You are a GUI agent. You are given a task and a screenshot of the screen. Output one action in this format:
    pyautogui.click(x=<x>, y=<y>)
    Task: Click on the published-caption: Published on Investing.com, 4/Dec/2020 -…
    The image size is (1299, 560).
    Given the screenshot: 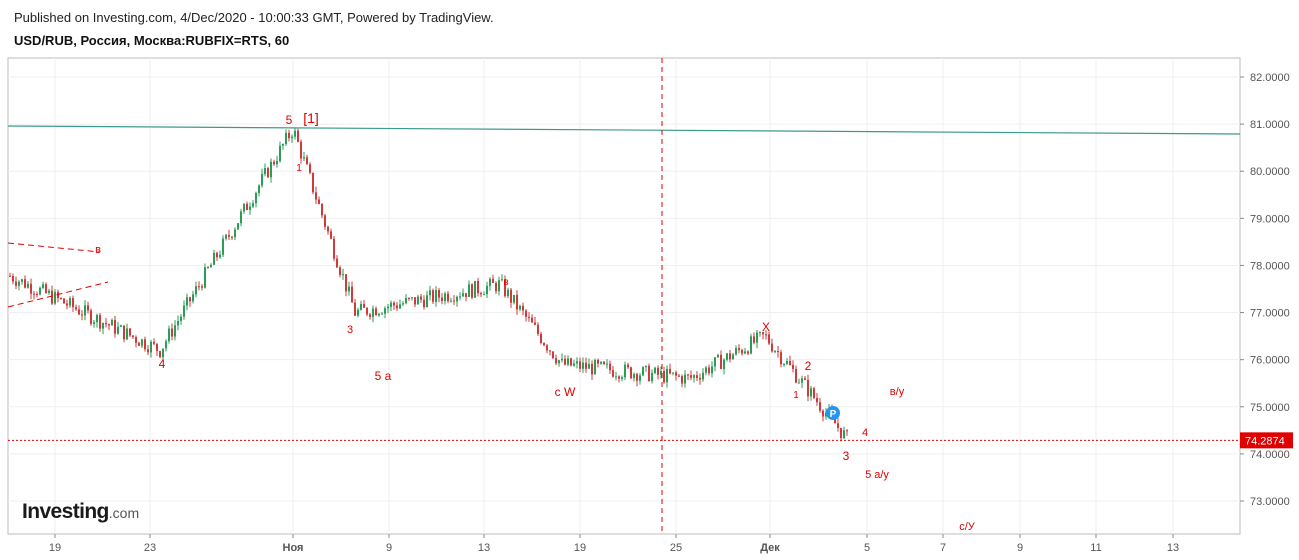 What is the action you would take?
    pyautogui.click(x=254, y=17)
    